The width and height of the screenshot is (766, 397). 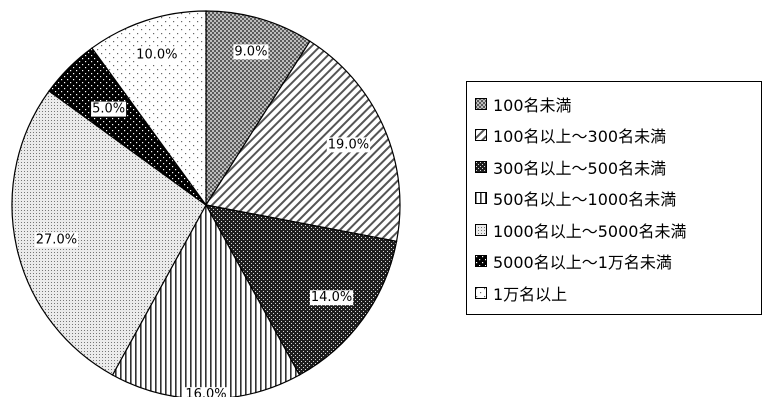 I want to click on slice-data-label: 5.0%, so click(x=108, y=109).